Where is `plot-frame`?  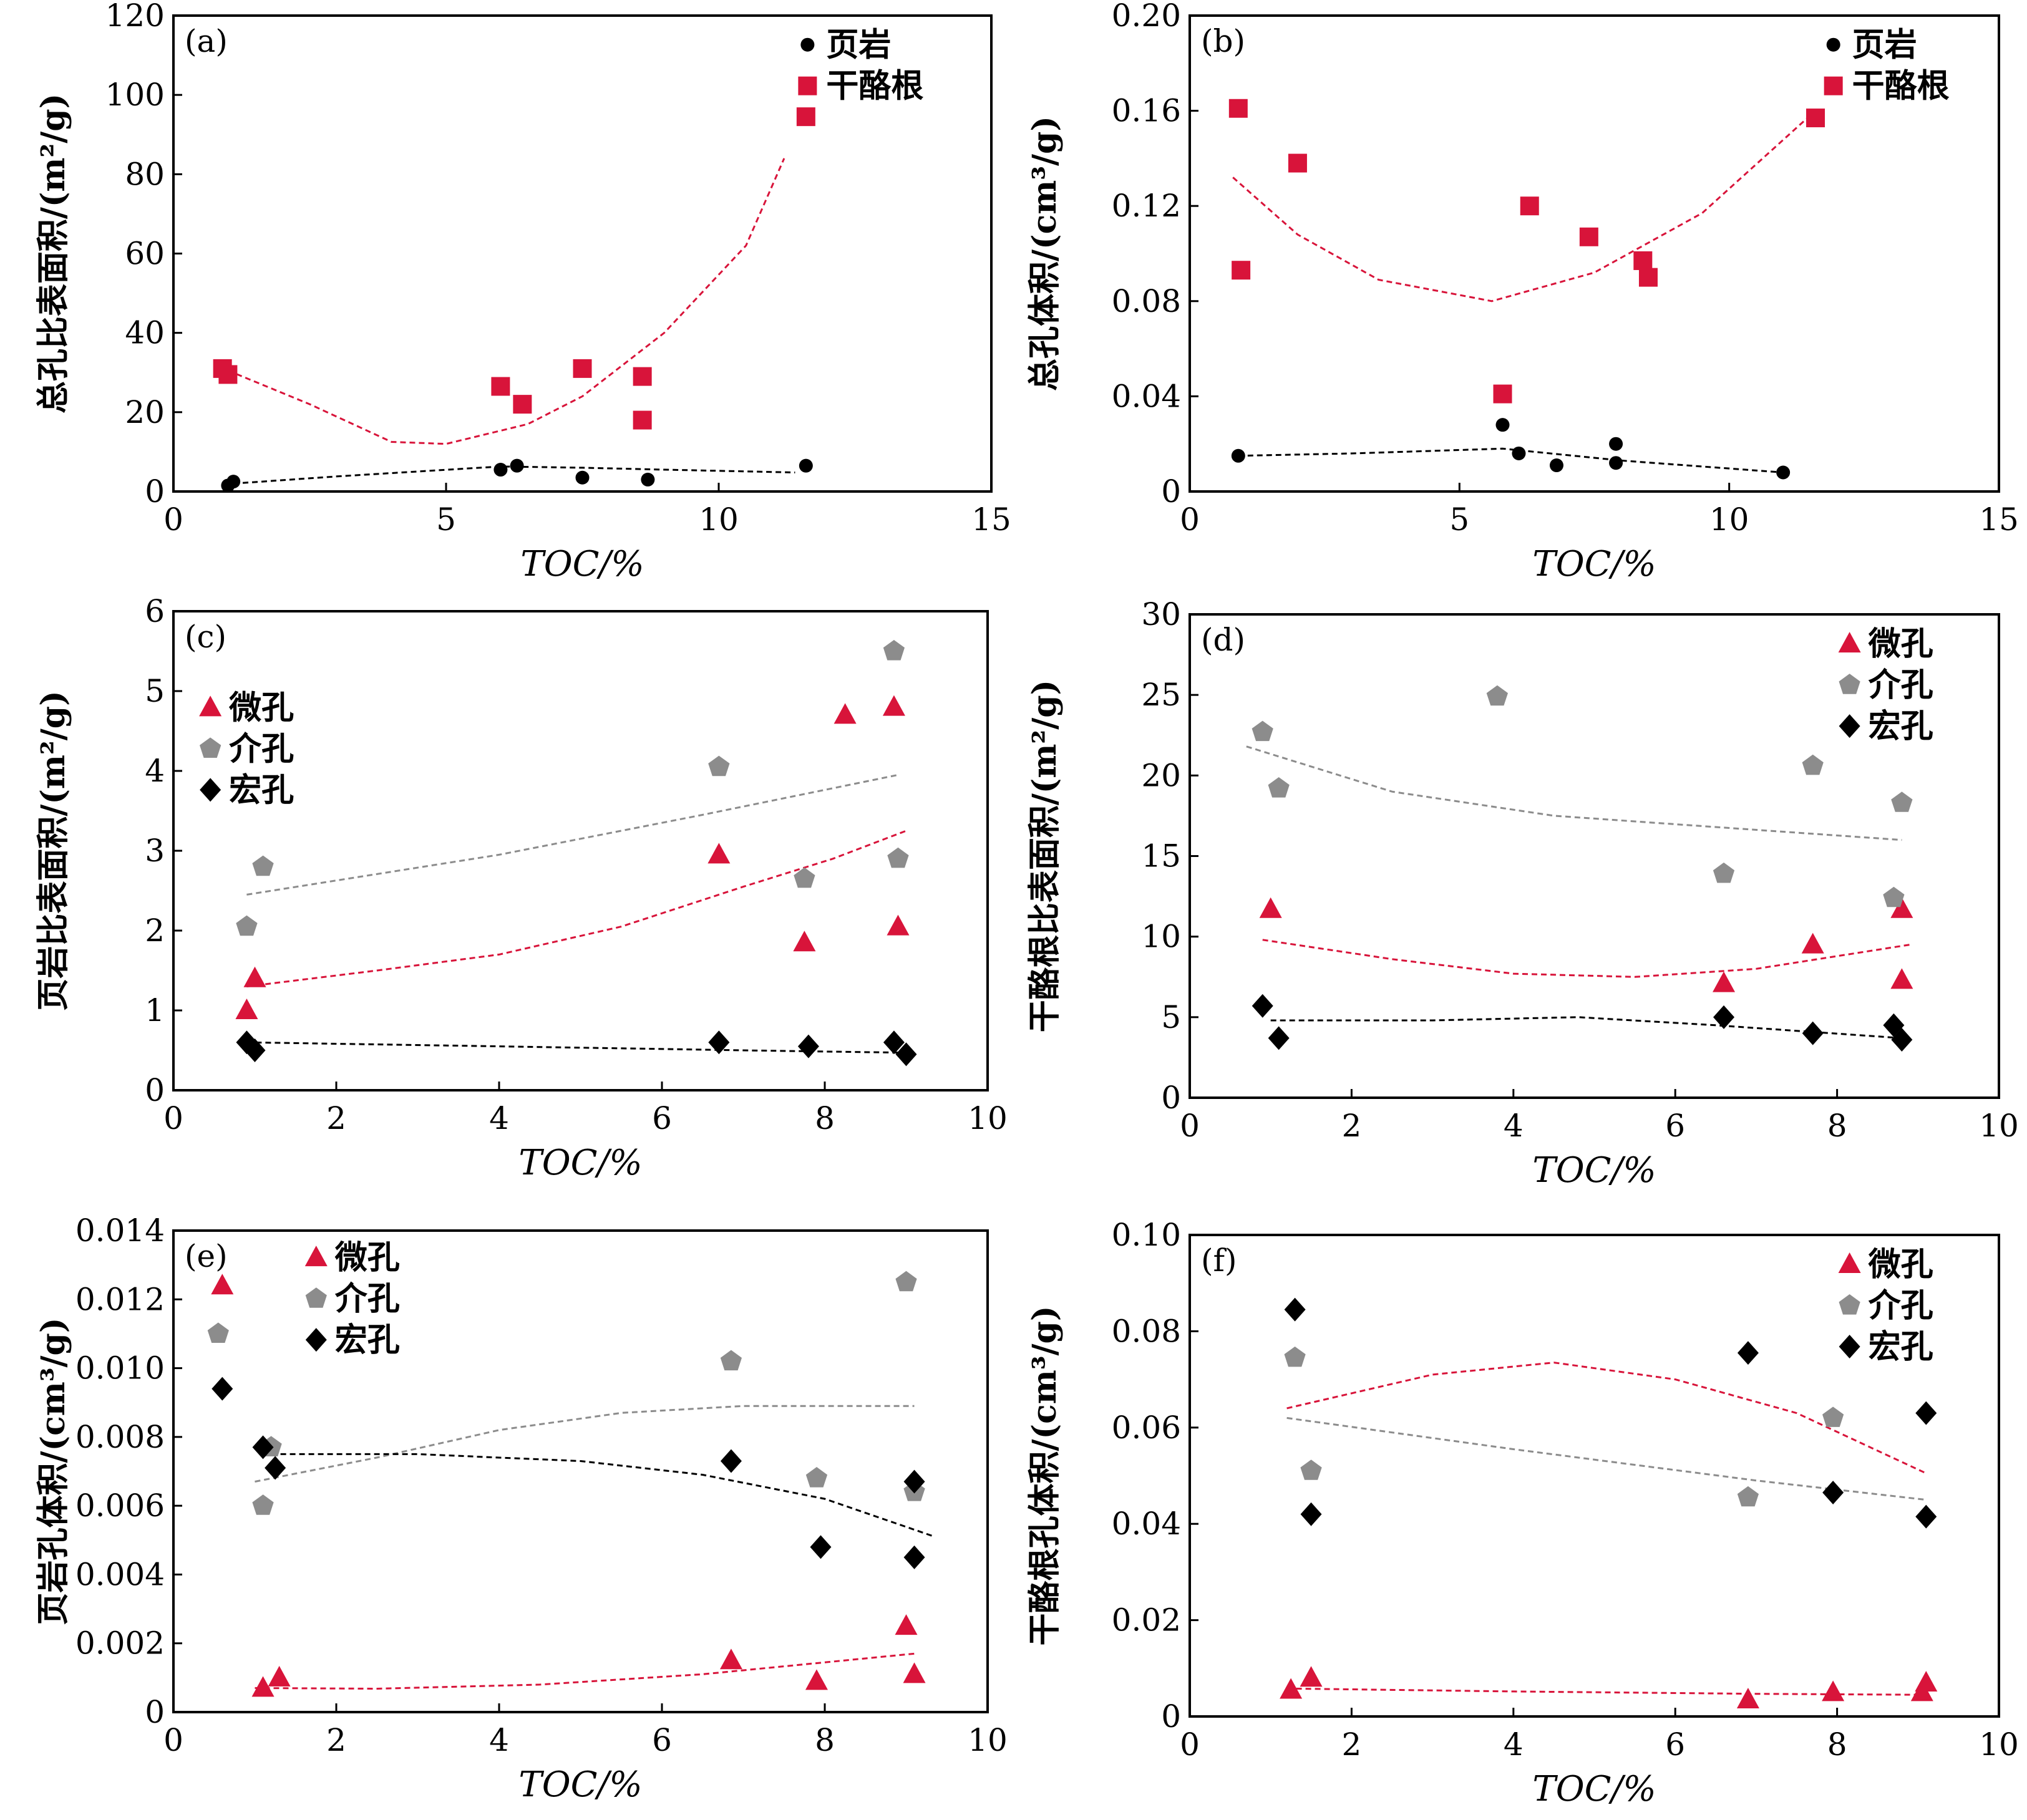 plot-frame is located at coordinates (1594, 254).